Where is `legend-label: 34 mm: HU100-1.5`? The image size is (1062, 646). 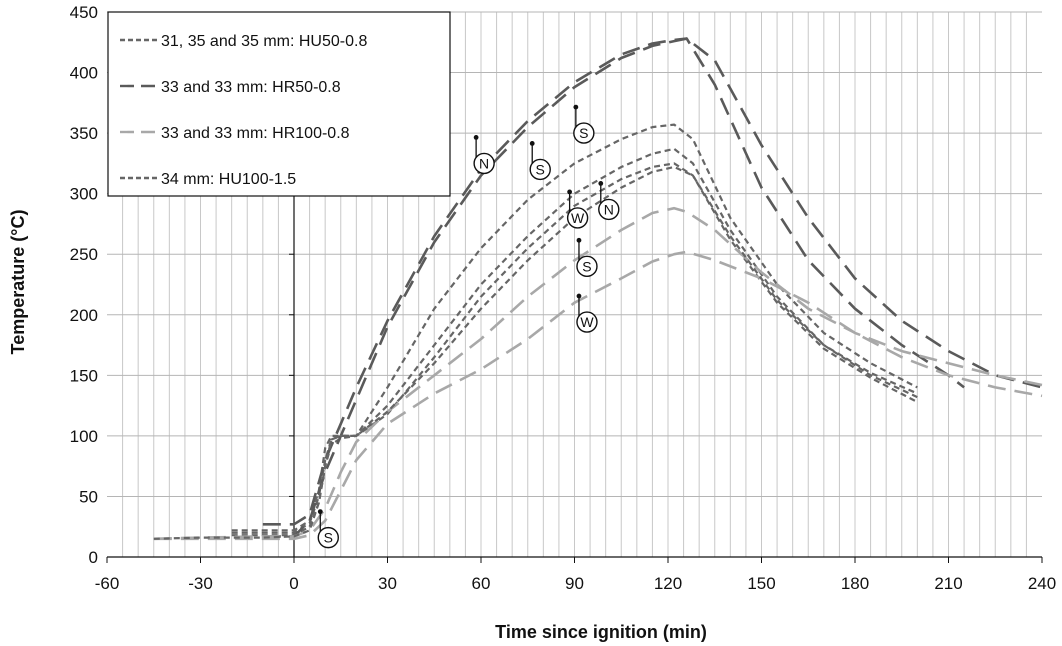
legend-label: 34 mm: HU100-1.5 is located at coordinates (228, 179).